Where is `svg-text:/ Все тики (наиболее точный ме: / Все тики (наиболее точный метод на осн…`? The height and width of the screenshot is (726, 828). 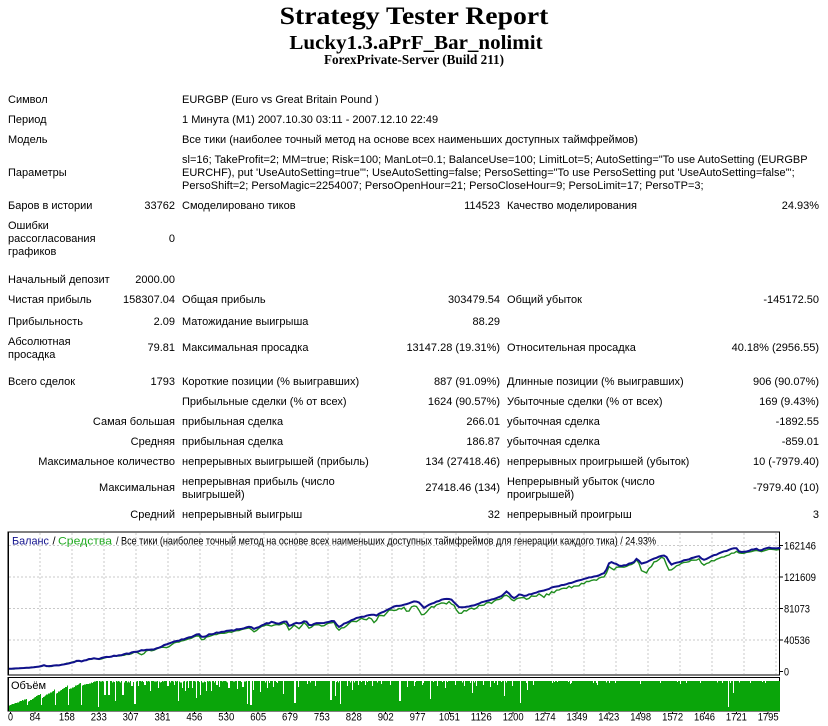 svg-text:/ Все тики (наиболее точный ме: / Все тики (наиболее точный метод на осн… is located at coordinates (386, 542).